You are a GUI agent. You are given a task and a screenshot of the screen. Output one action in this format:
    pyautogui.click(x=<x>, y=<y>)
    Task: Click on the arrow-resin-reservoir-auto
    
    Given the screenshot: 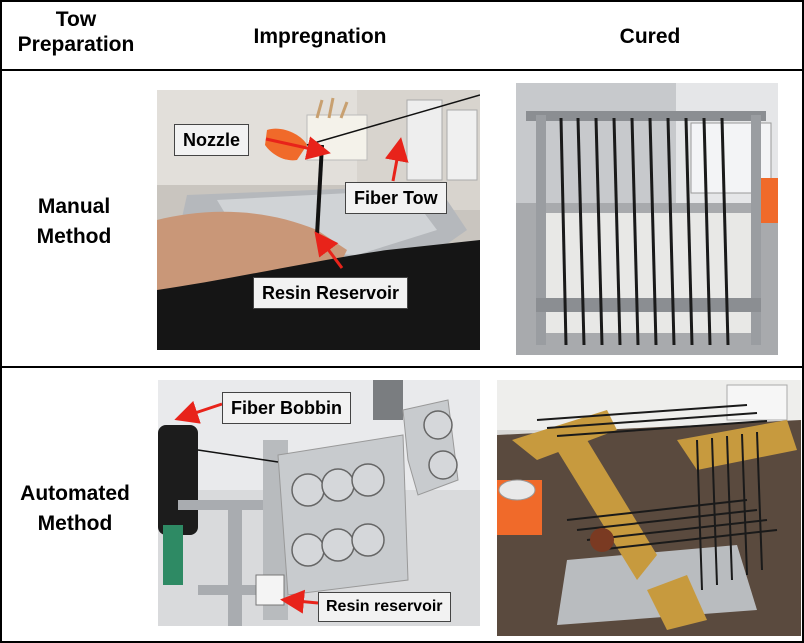 What is the action you would take?
    pyautogui.click(x=299, y=601)
    